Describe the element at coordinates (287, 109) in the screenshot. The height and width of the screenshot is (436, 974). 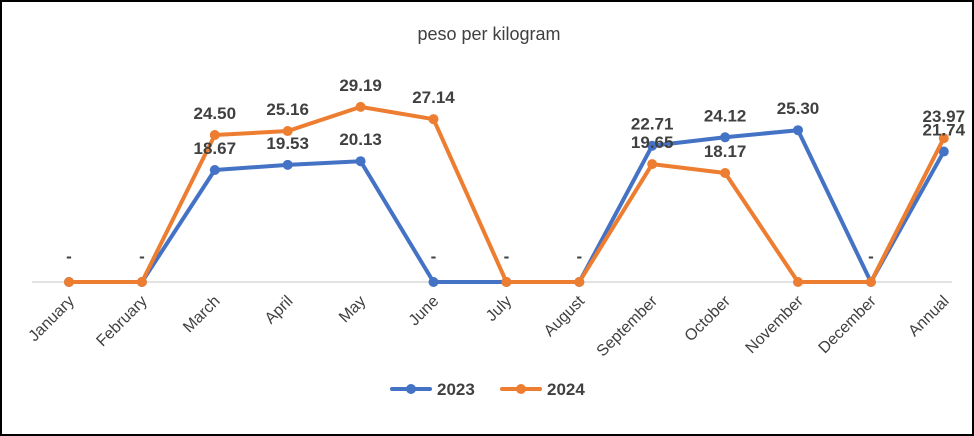
I see `data-label-2024-april: 25.16` at that location.